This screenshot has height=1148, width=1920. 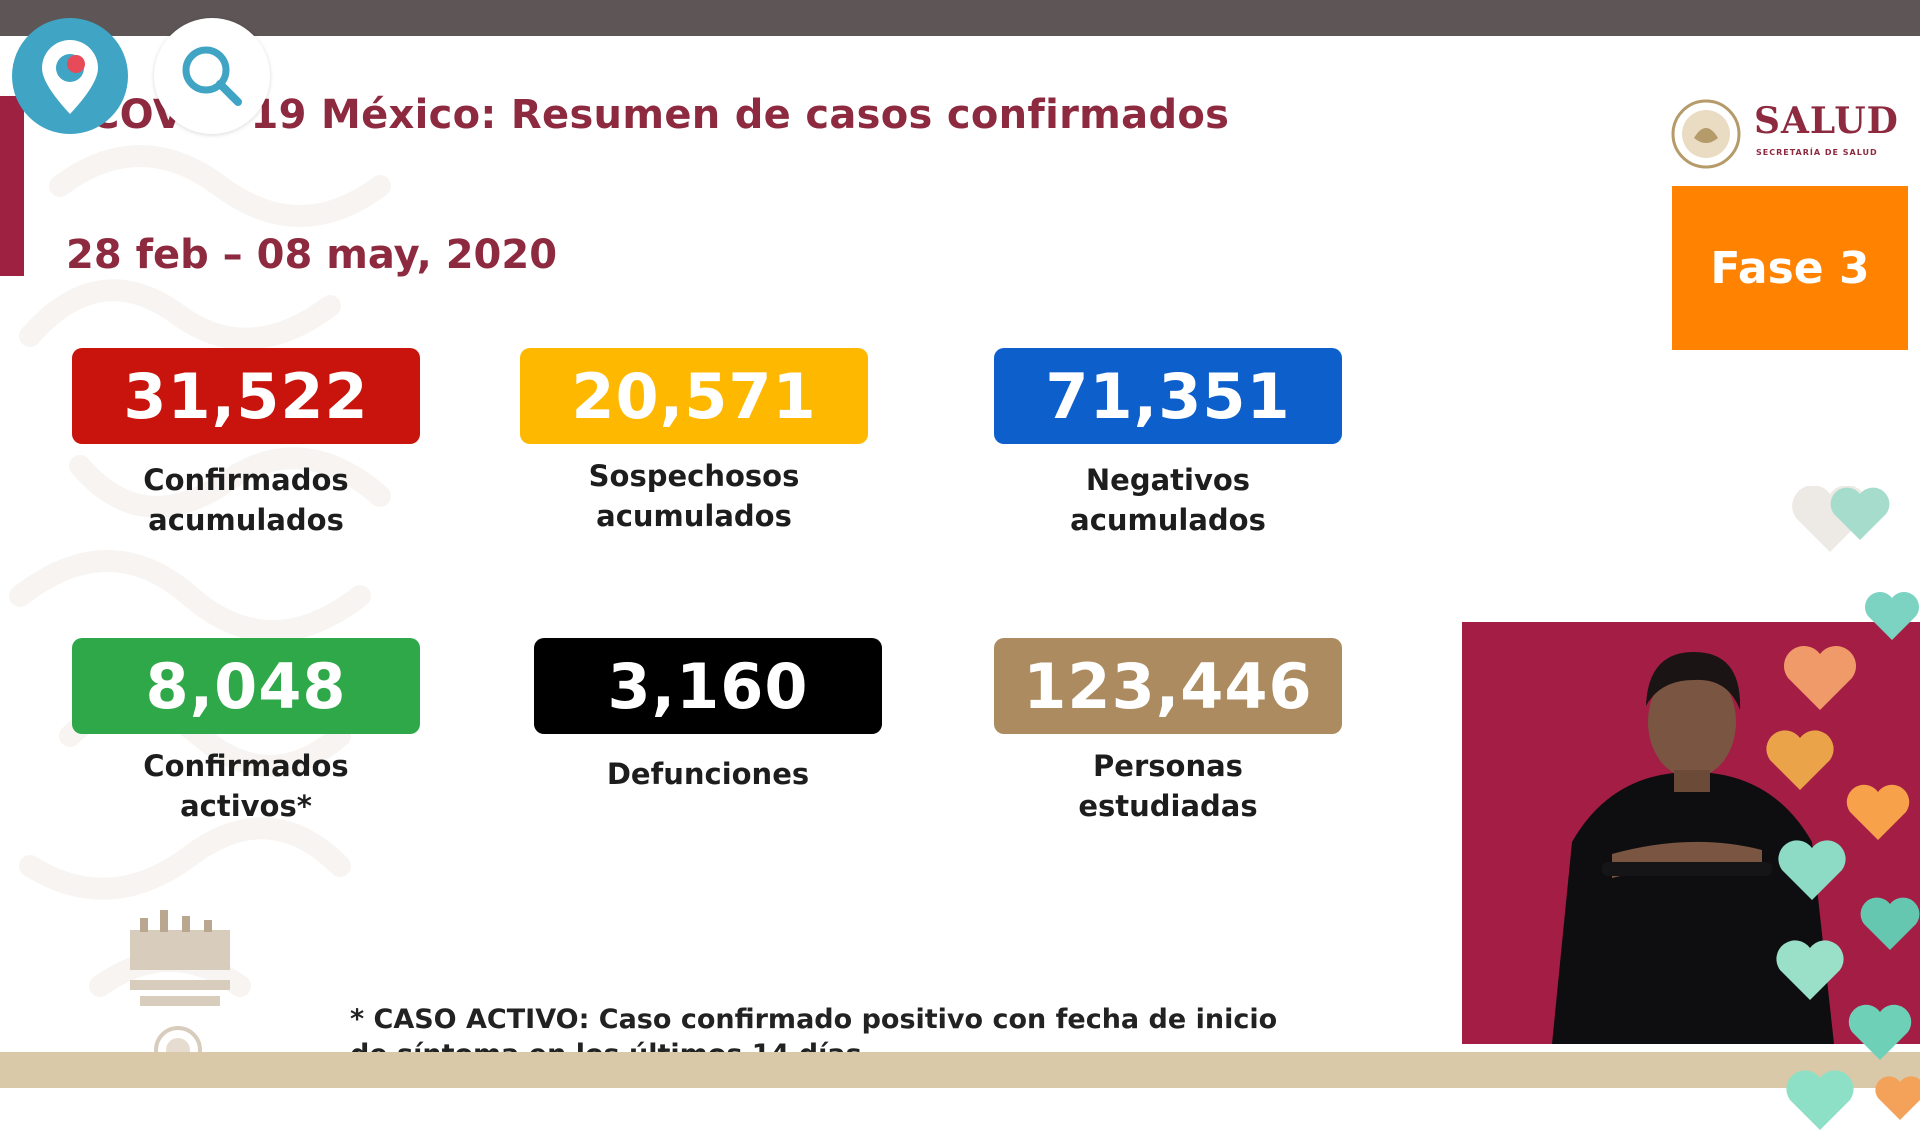 I want to click on stat-label-line: estudiadas, so click(x=1168, y=806).